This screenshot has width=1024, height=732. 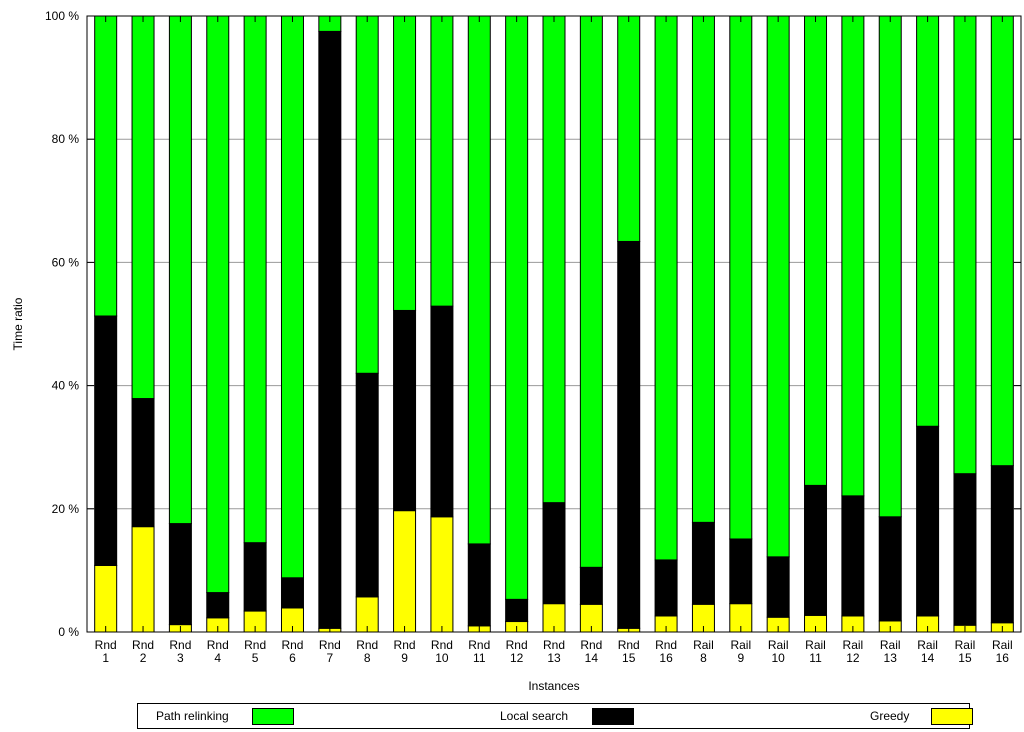 What do you see at coordinates (68, 632) in the screenshot?
I see `y-tick-label: 0 %` at bounding box center [68, 632].